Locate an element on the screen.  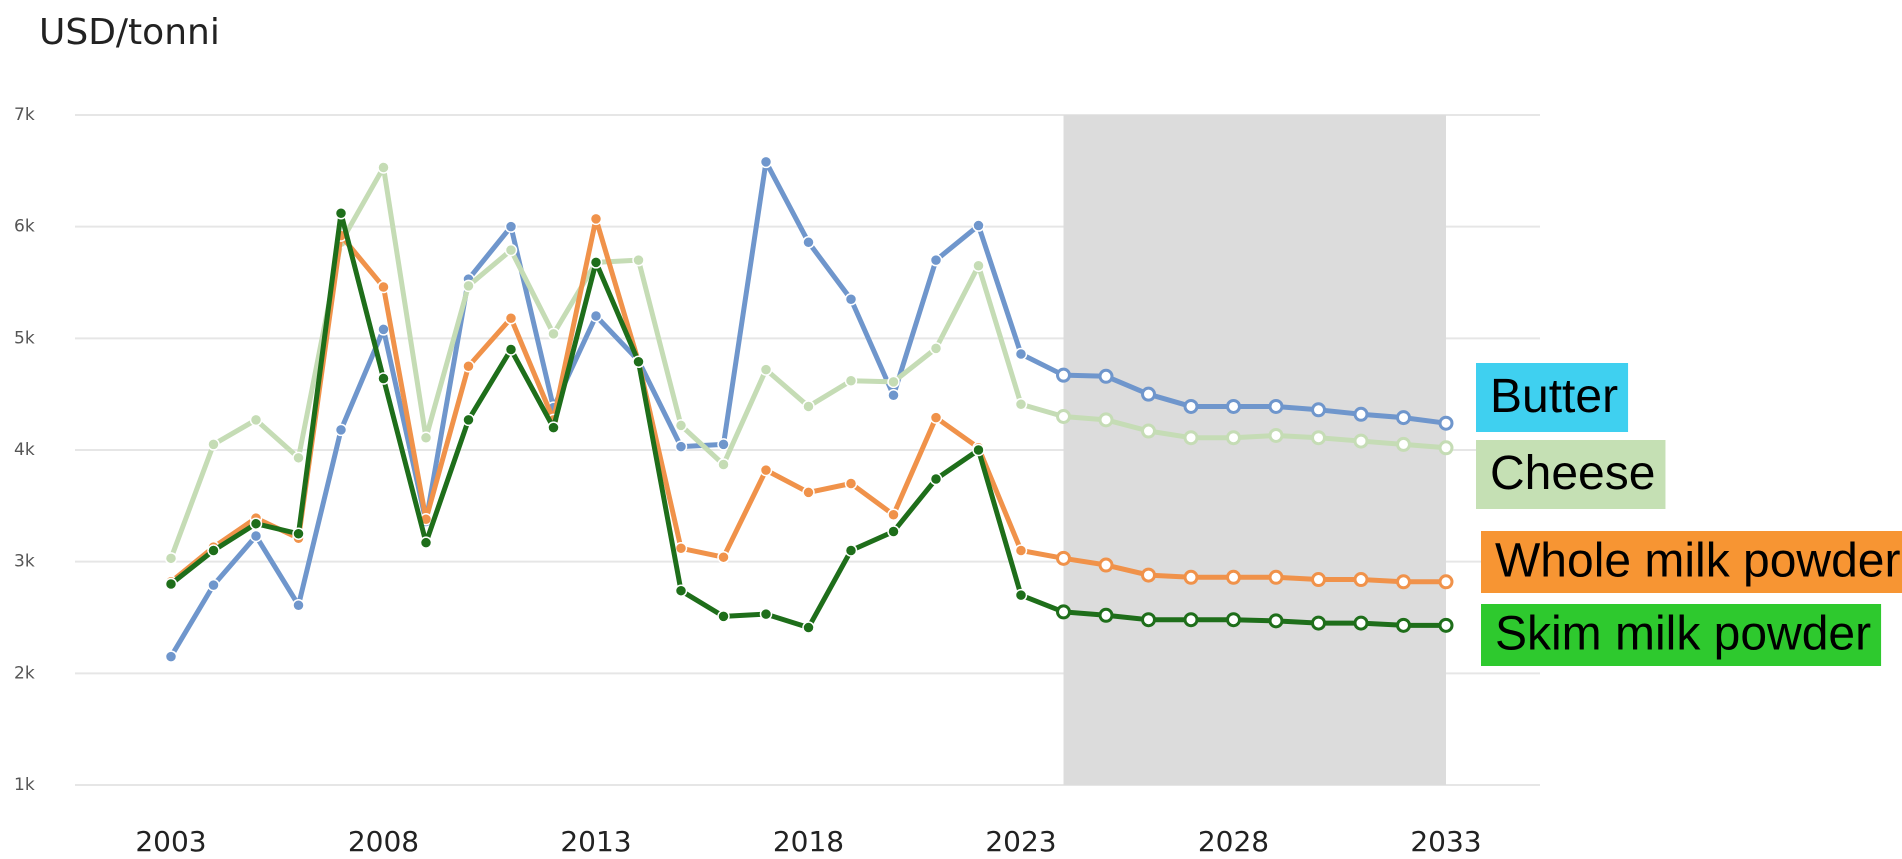
legend-label: Cheese is located at coordinates (1572, 473).